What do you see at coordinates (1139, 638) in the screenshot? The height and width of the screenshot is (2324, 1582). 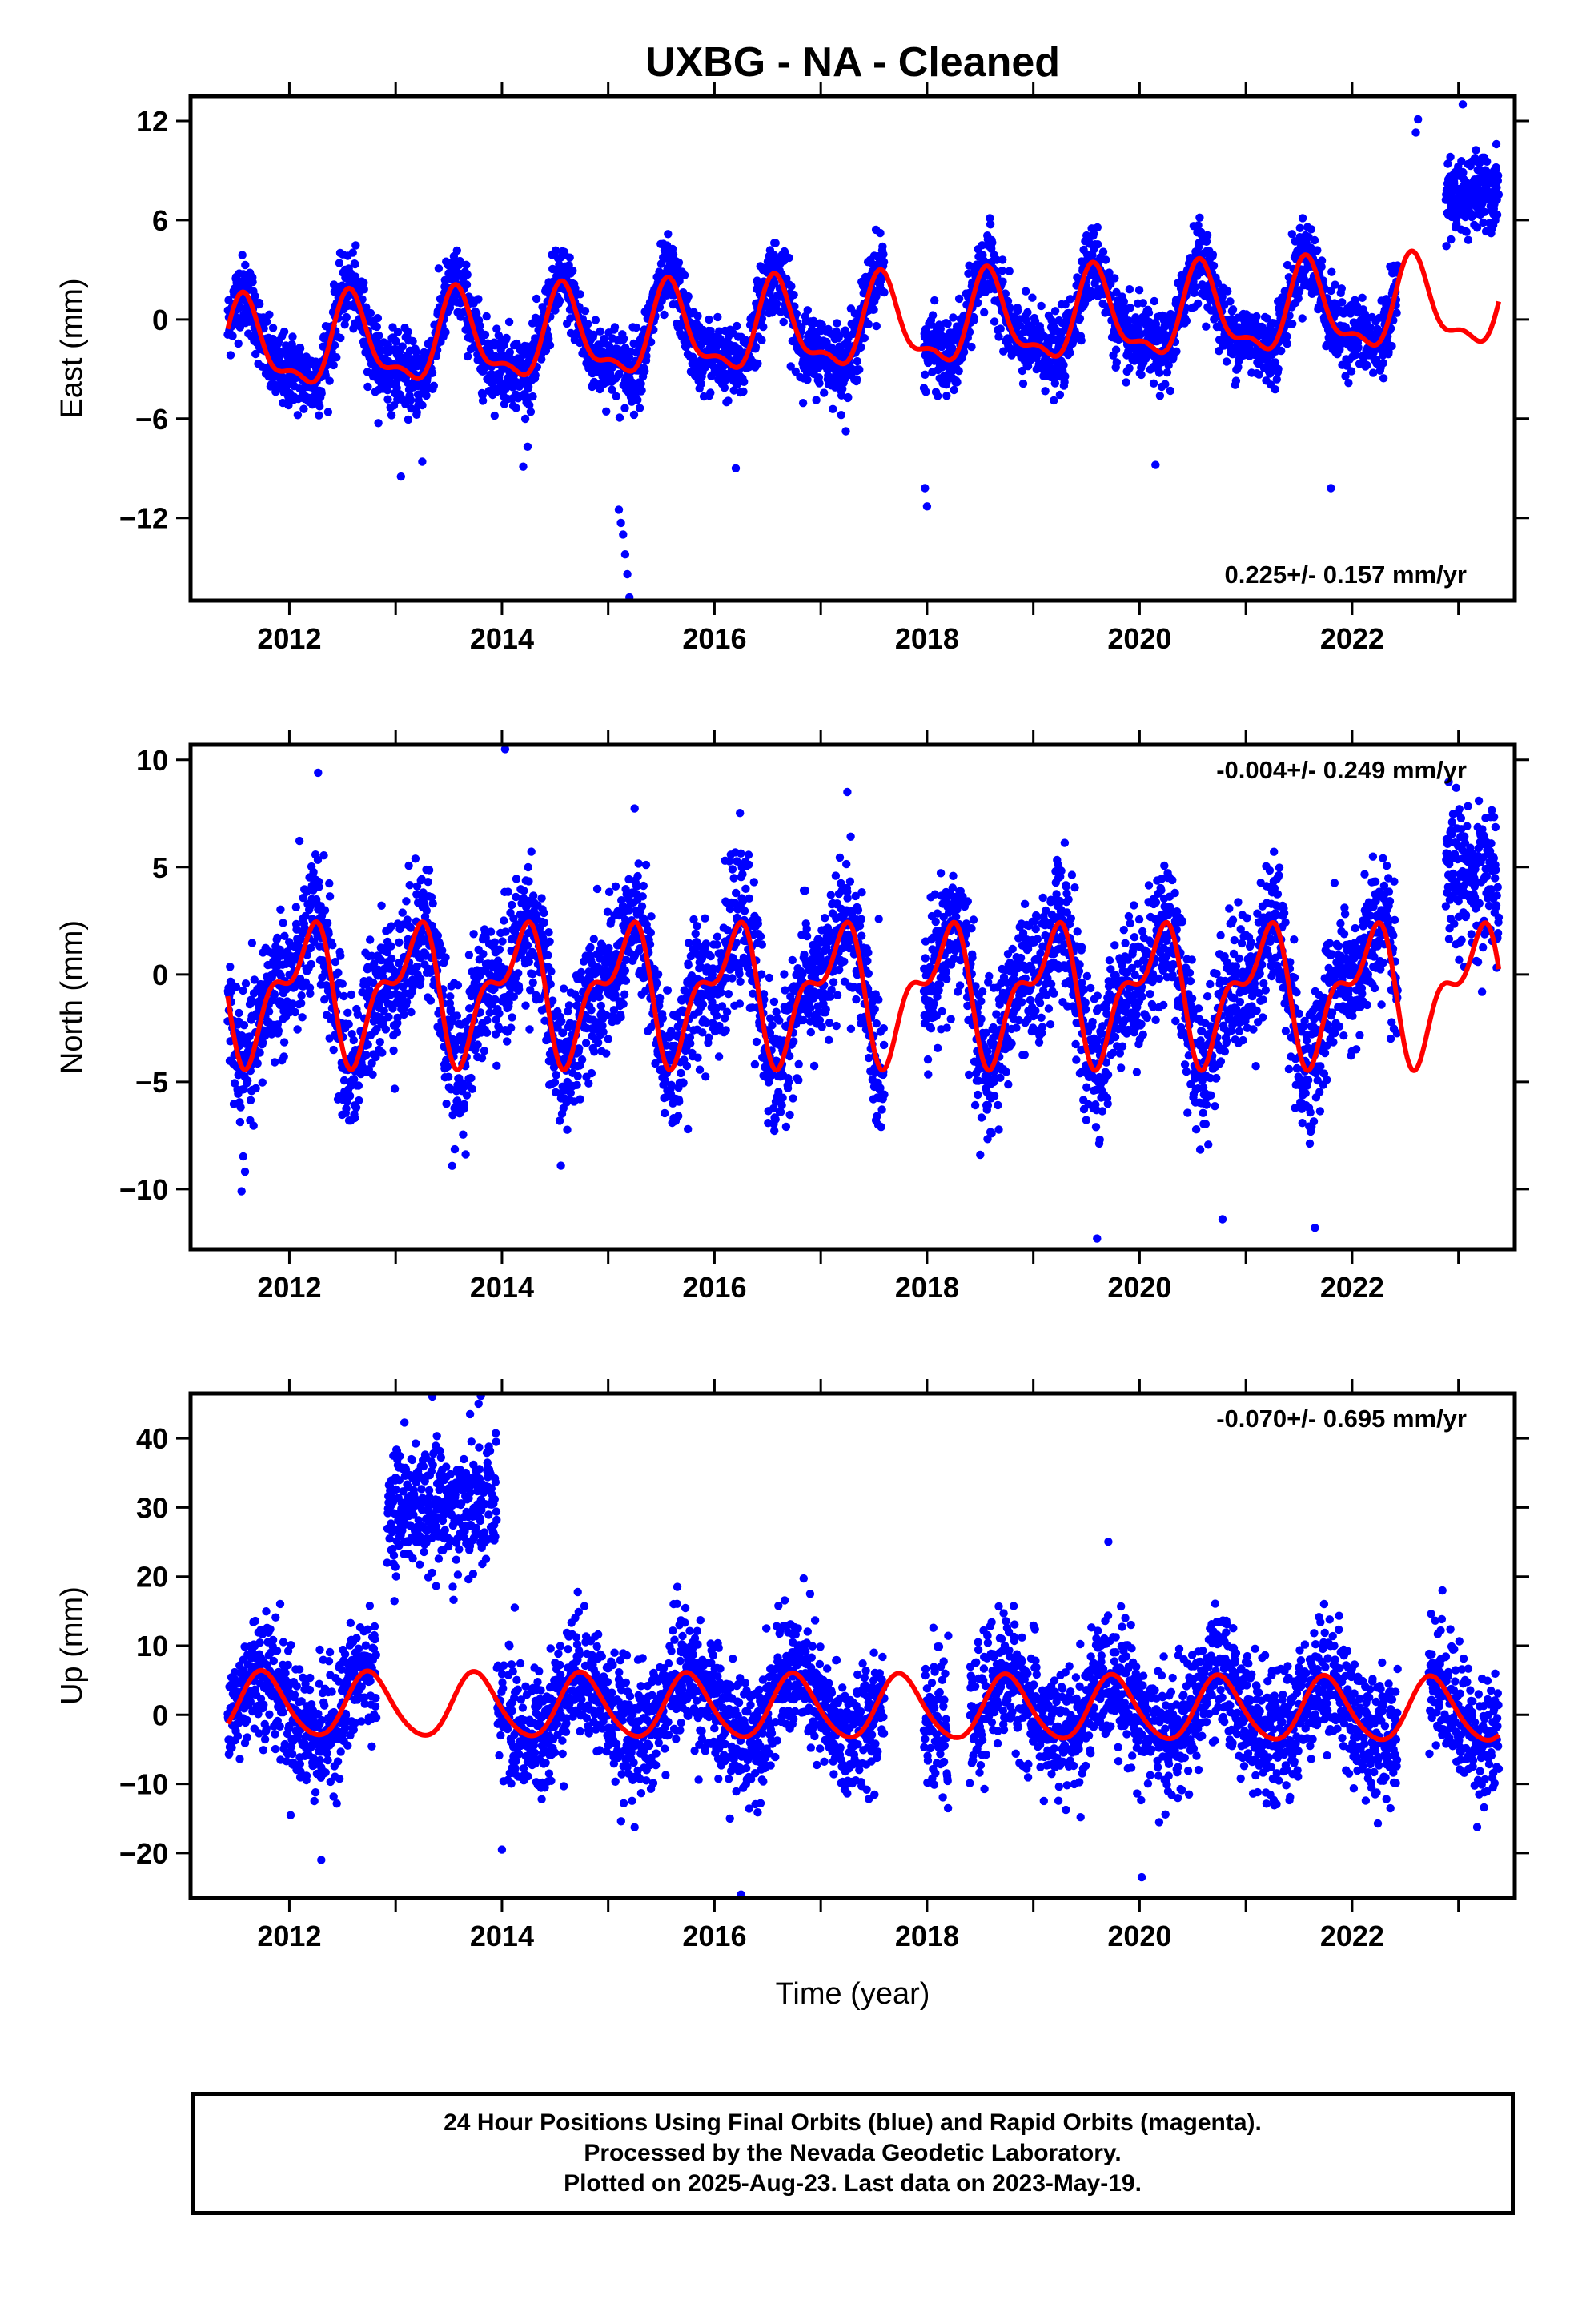 I see `x-tick-label: 2020` at bounding box center [1139, 638].